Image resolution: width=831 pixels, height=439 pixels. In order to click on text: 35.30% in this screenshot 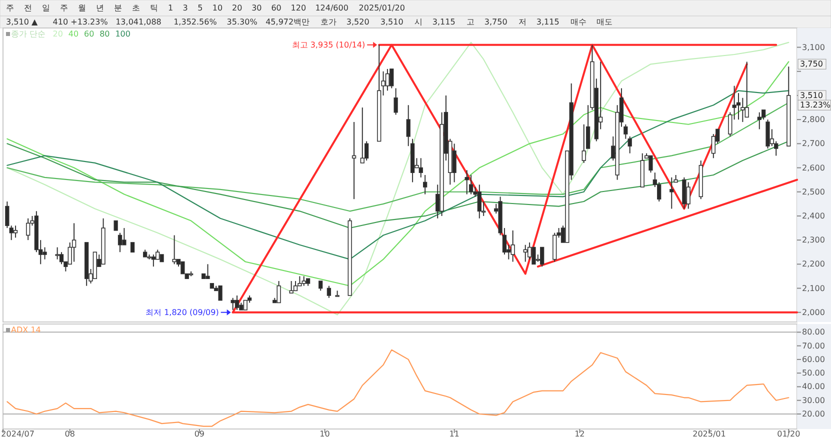, I will do `click(242, 22)`.